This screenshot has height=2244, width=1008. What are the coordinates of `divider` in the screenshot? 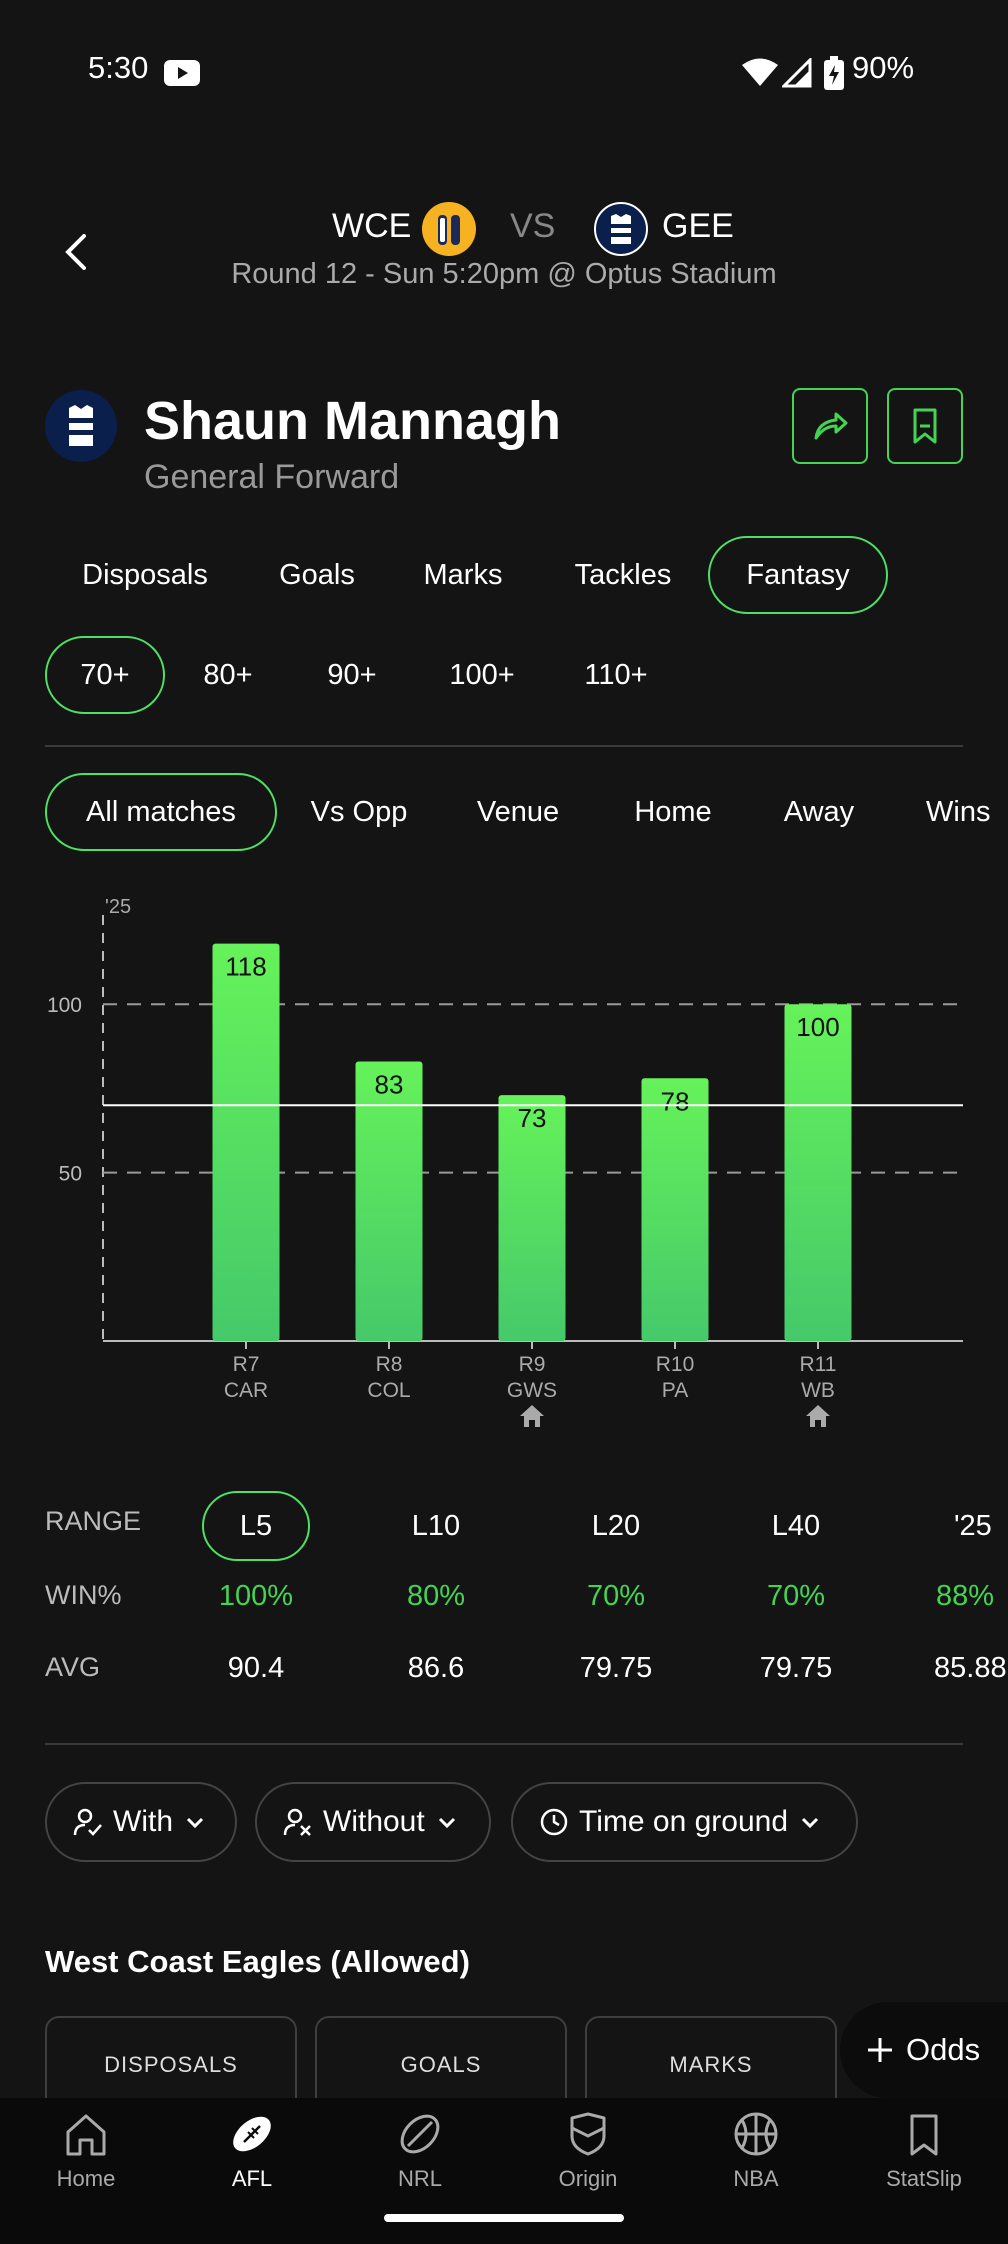 It's located at (504, 1744).